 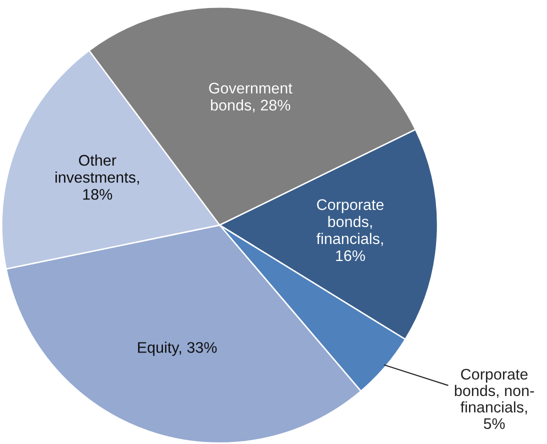 What do you see at coordinates (97, 177) in the screenshot?
I see `slice-label: Other investments, 18%` at bounding box center [97, 177].